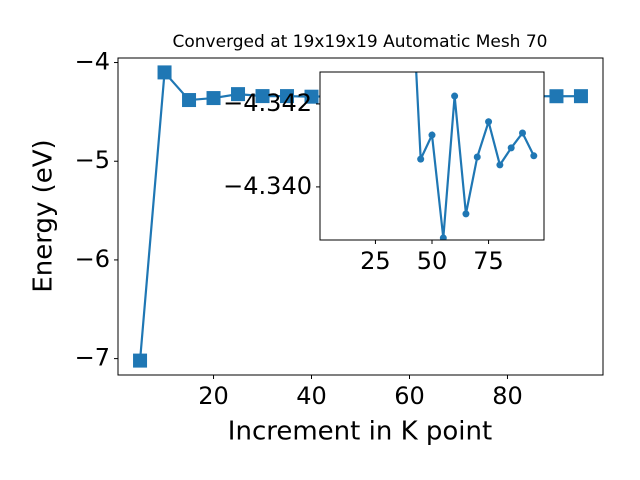 The image size is (640, 480). What do you see at coordinates (92, 62) in the screenshot?
I see `y-tick-label: −4` at bounding box center [92, 62].